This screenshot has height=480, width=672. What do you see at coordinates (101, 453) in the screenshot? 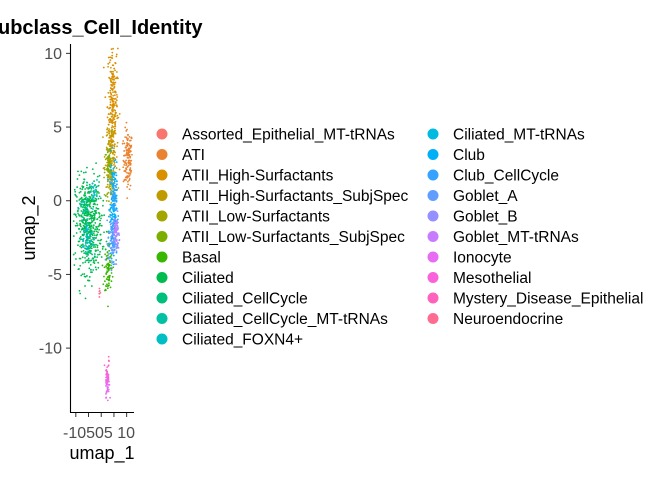
I see `x-axis-label: umap_1` at bounding box center [101, 453].